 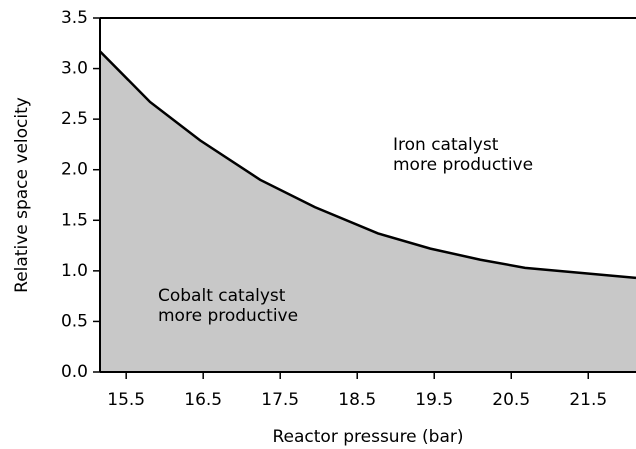 What do you see at coordinates (511, 400) in the screenshot?
I see `x-tick-label: 20.5` at bounding box center [511, 400].